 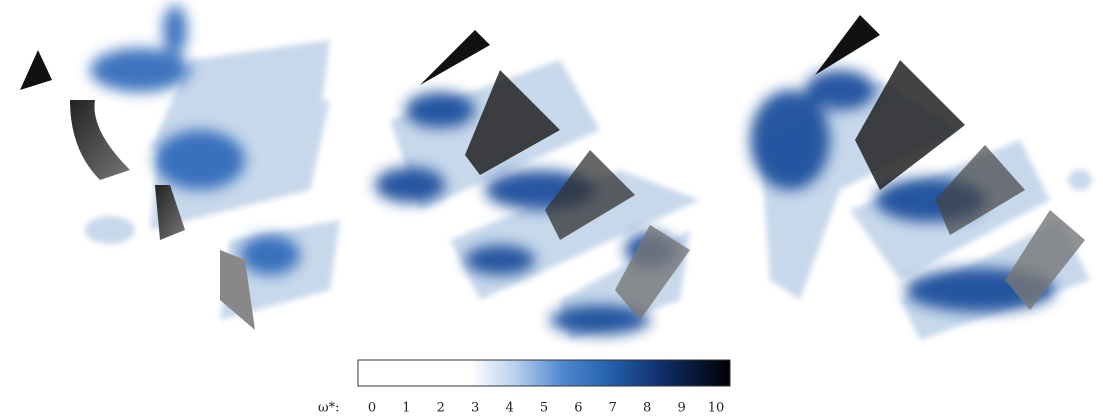 I want to click on colorbar-tick-label: 10, so click(x=716, y=408).